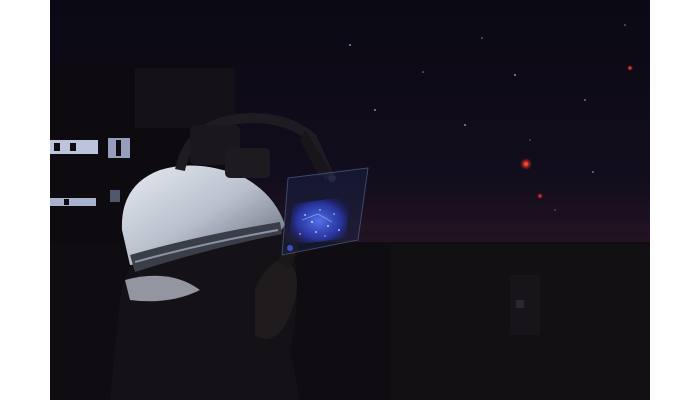  What do you see at coordinates (576, 132) in the screenshot?
I see `red-stars` at bounding box center [576, 132].